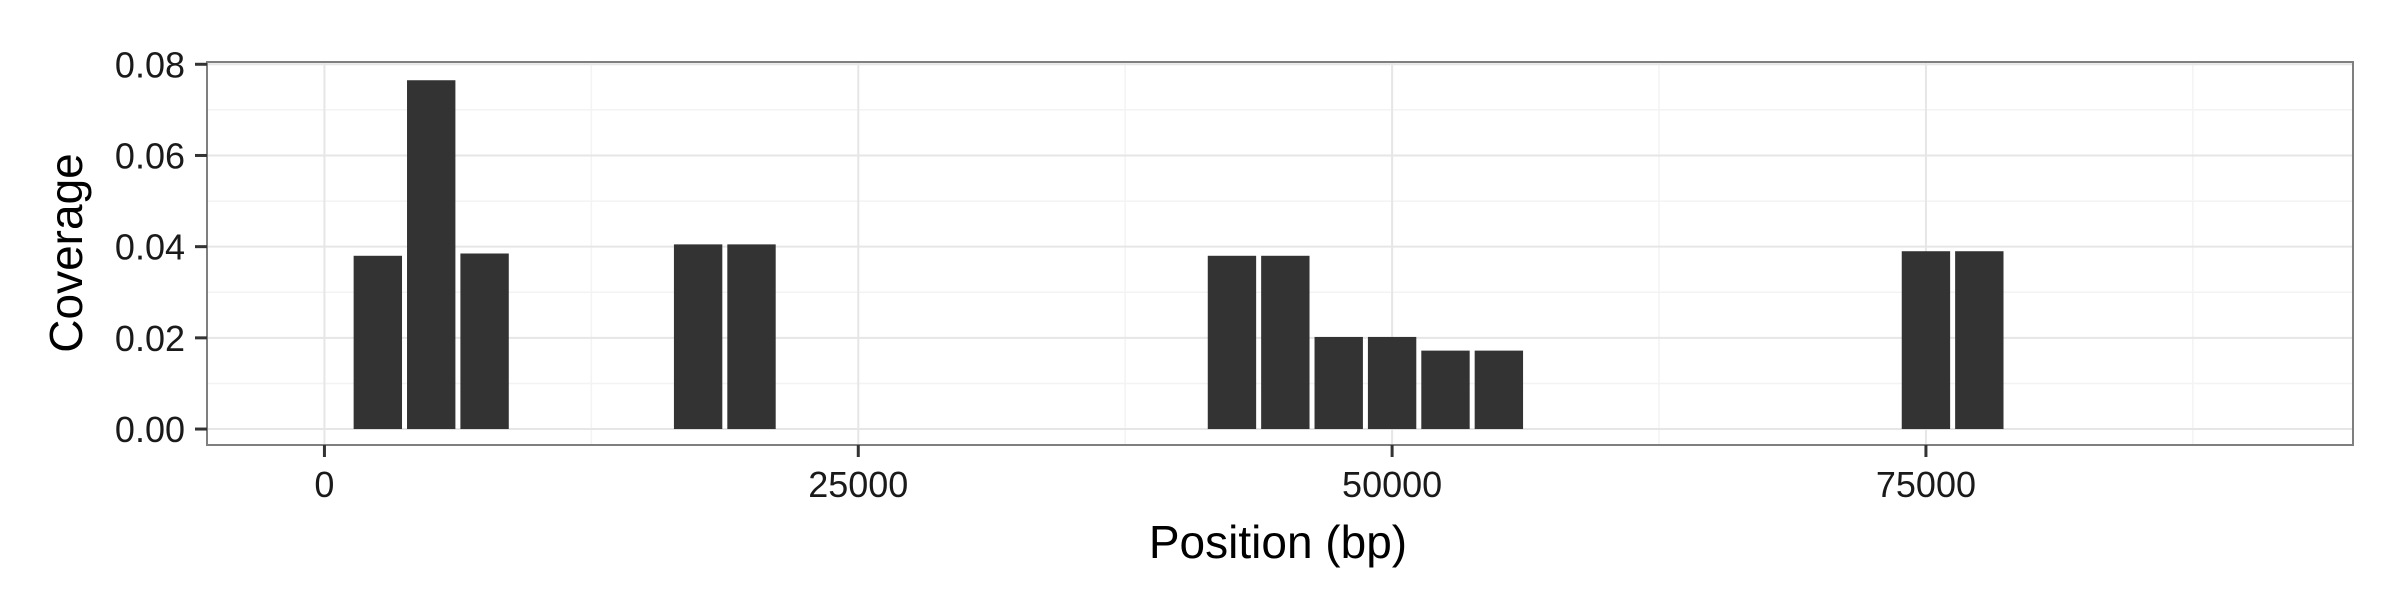 This screenshot has width=2400, height=600. I want to click on y-tick-label: 0.02, so click(150, 338).